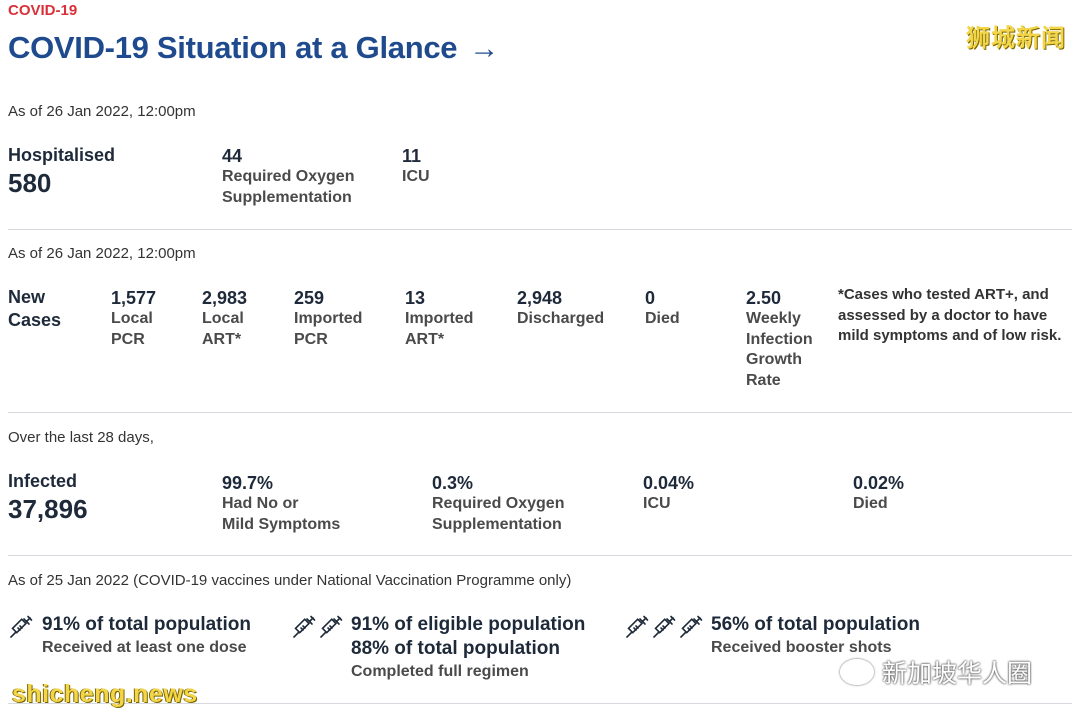 This screenshot has width=1080, height=715. I want to click on stat-local-pcr: 1,577 Local PCR, so click(133, 318).